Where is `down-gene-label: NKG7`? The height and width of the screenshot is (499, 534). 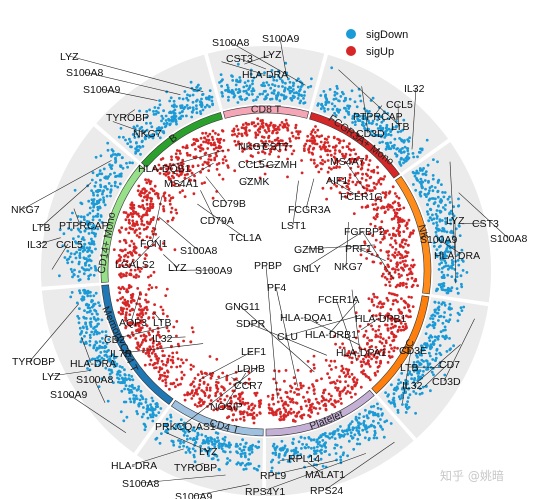
down-gene-label: NKG7 is located at coordinates (25, 210).